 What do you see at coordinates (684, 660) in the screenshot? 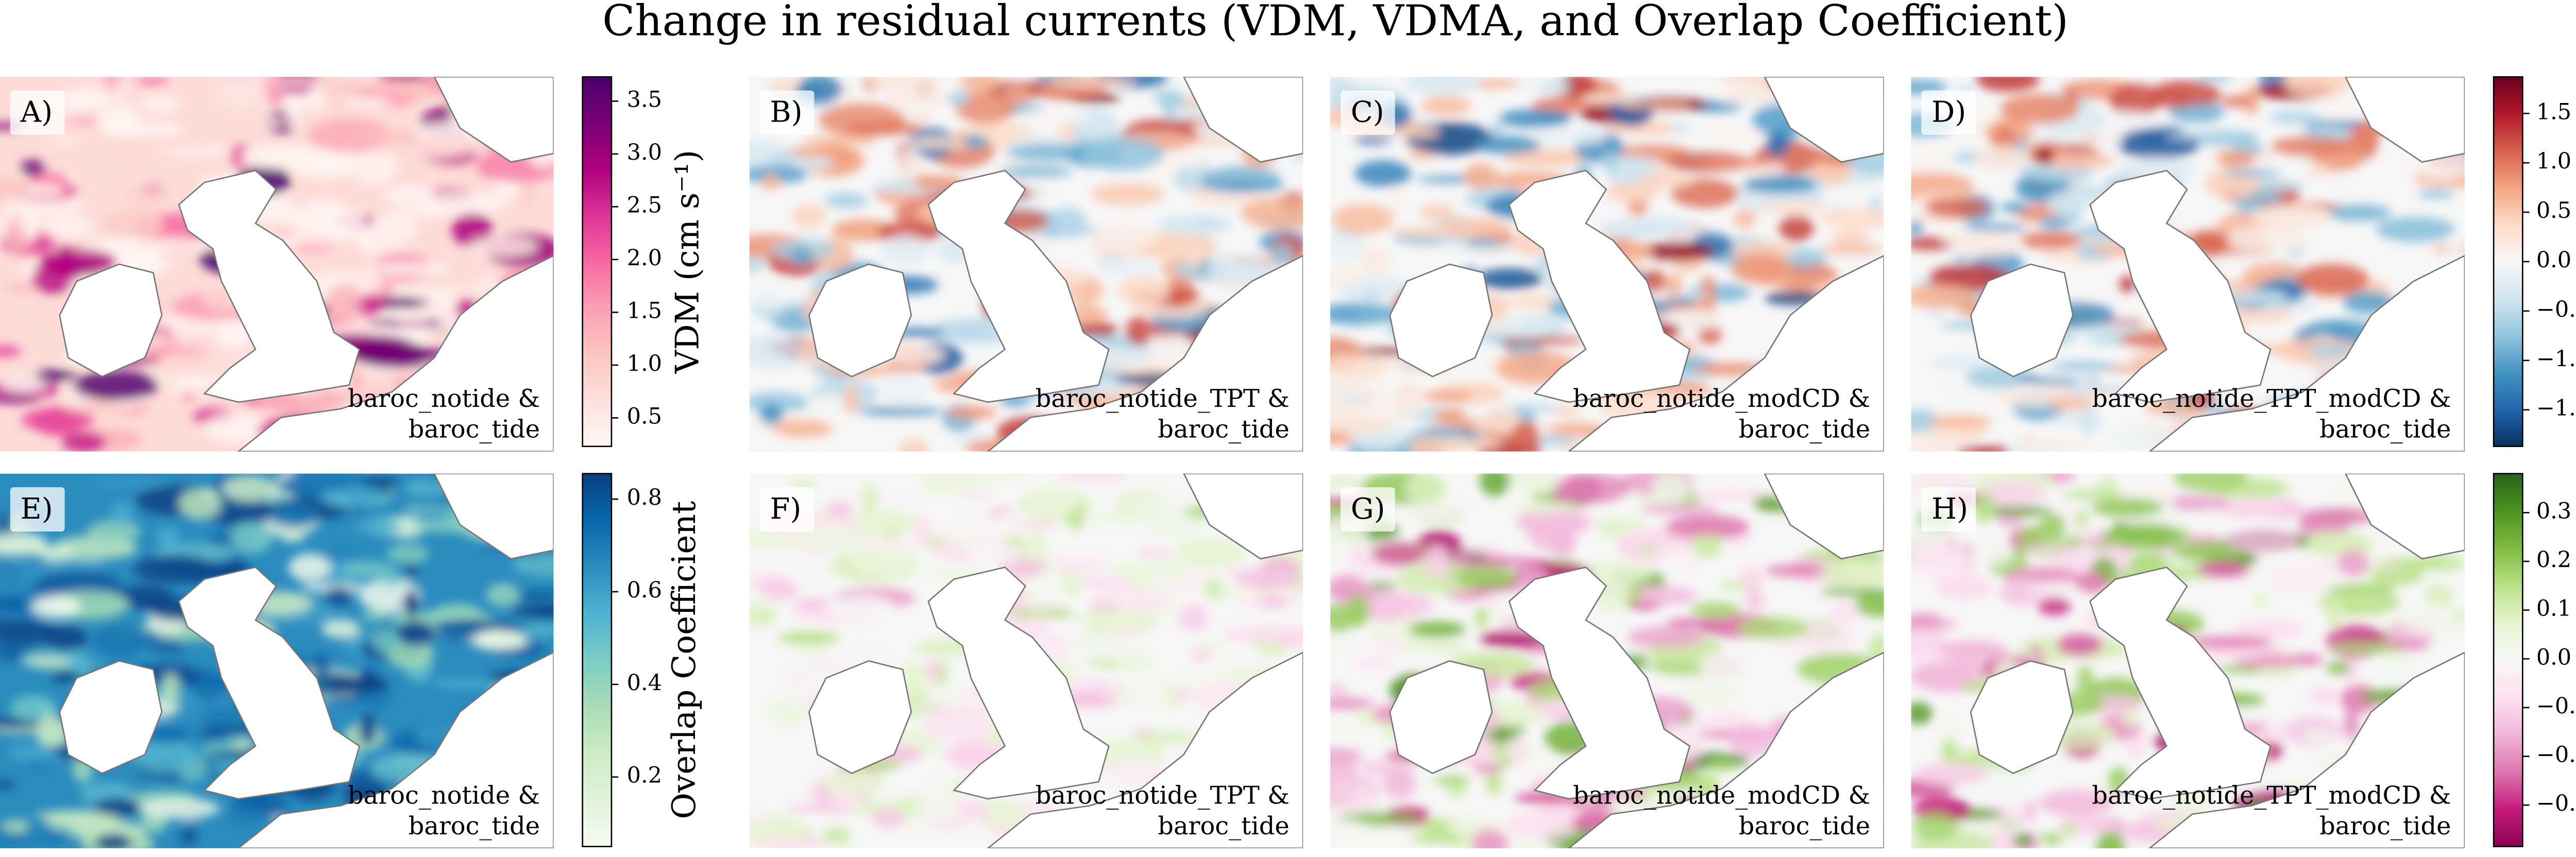
I see `colorbar-label: Overlap Coefficient` at bounding box center [684, 660].